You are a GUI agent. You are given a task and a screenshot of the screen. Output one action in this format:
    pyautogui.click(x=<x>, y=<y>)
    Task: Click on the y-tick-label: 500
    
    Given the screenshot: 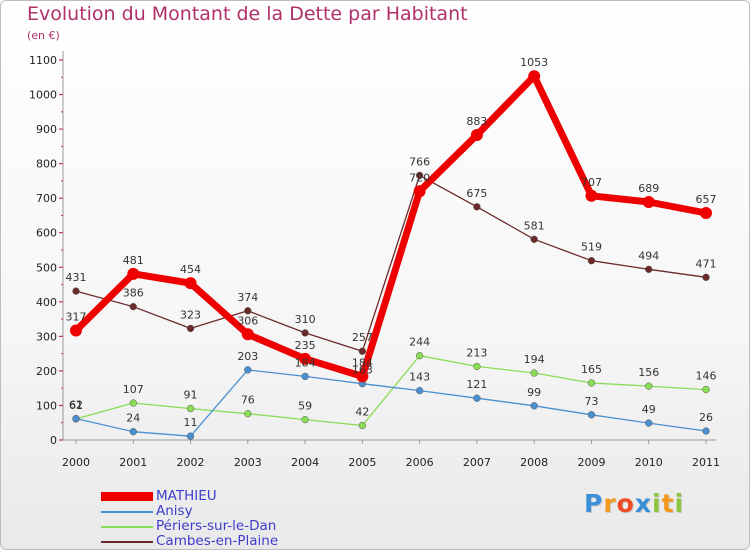 What is the action you would take?
    pyautogui.click(x=46, y=267)
    